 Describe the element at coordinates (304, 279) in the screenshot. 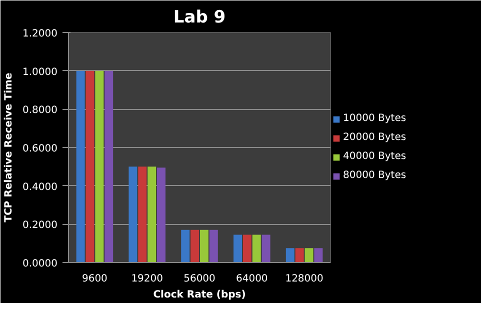

I see `x-tick-label: 128000` at that location.